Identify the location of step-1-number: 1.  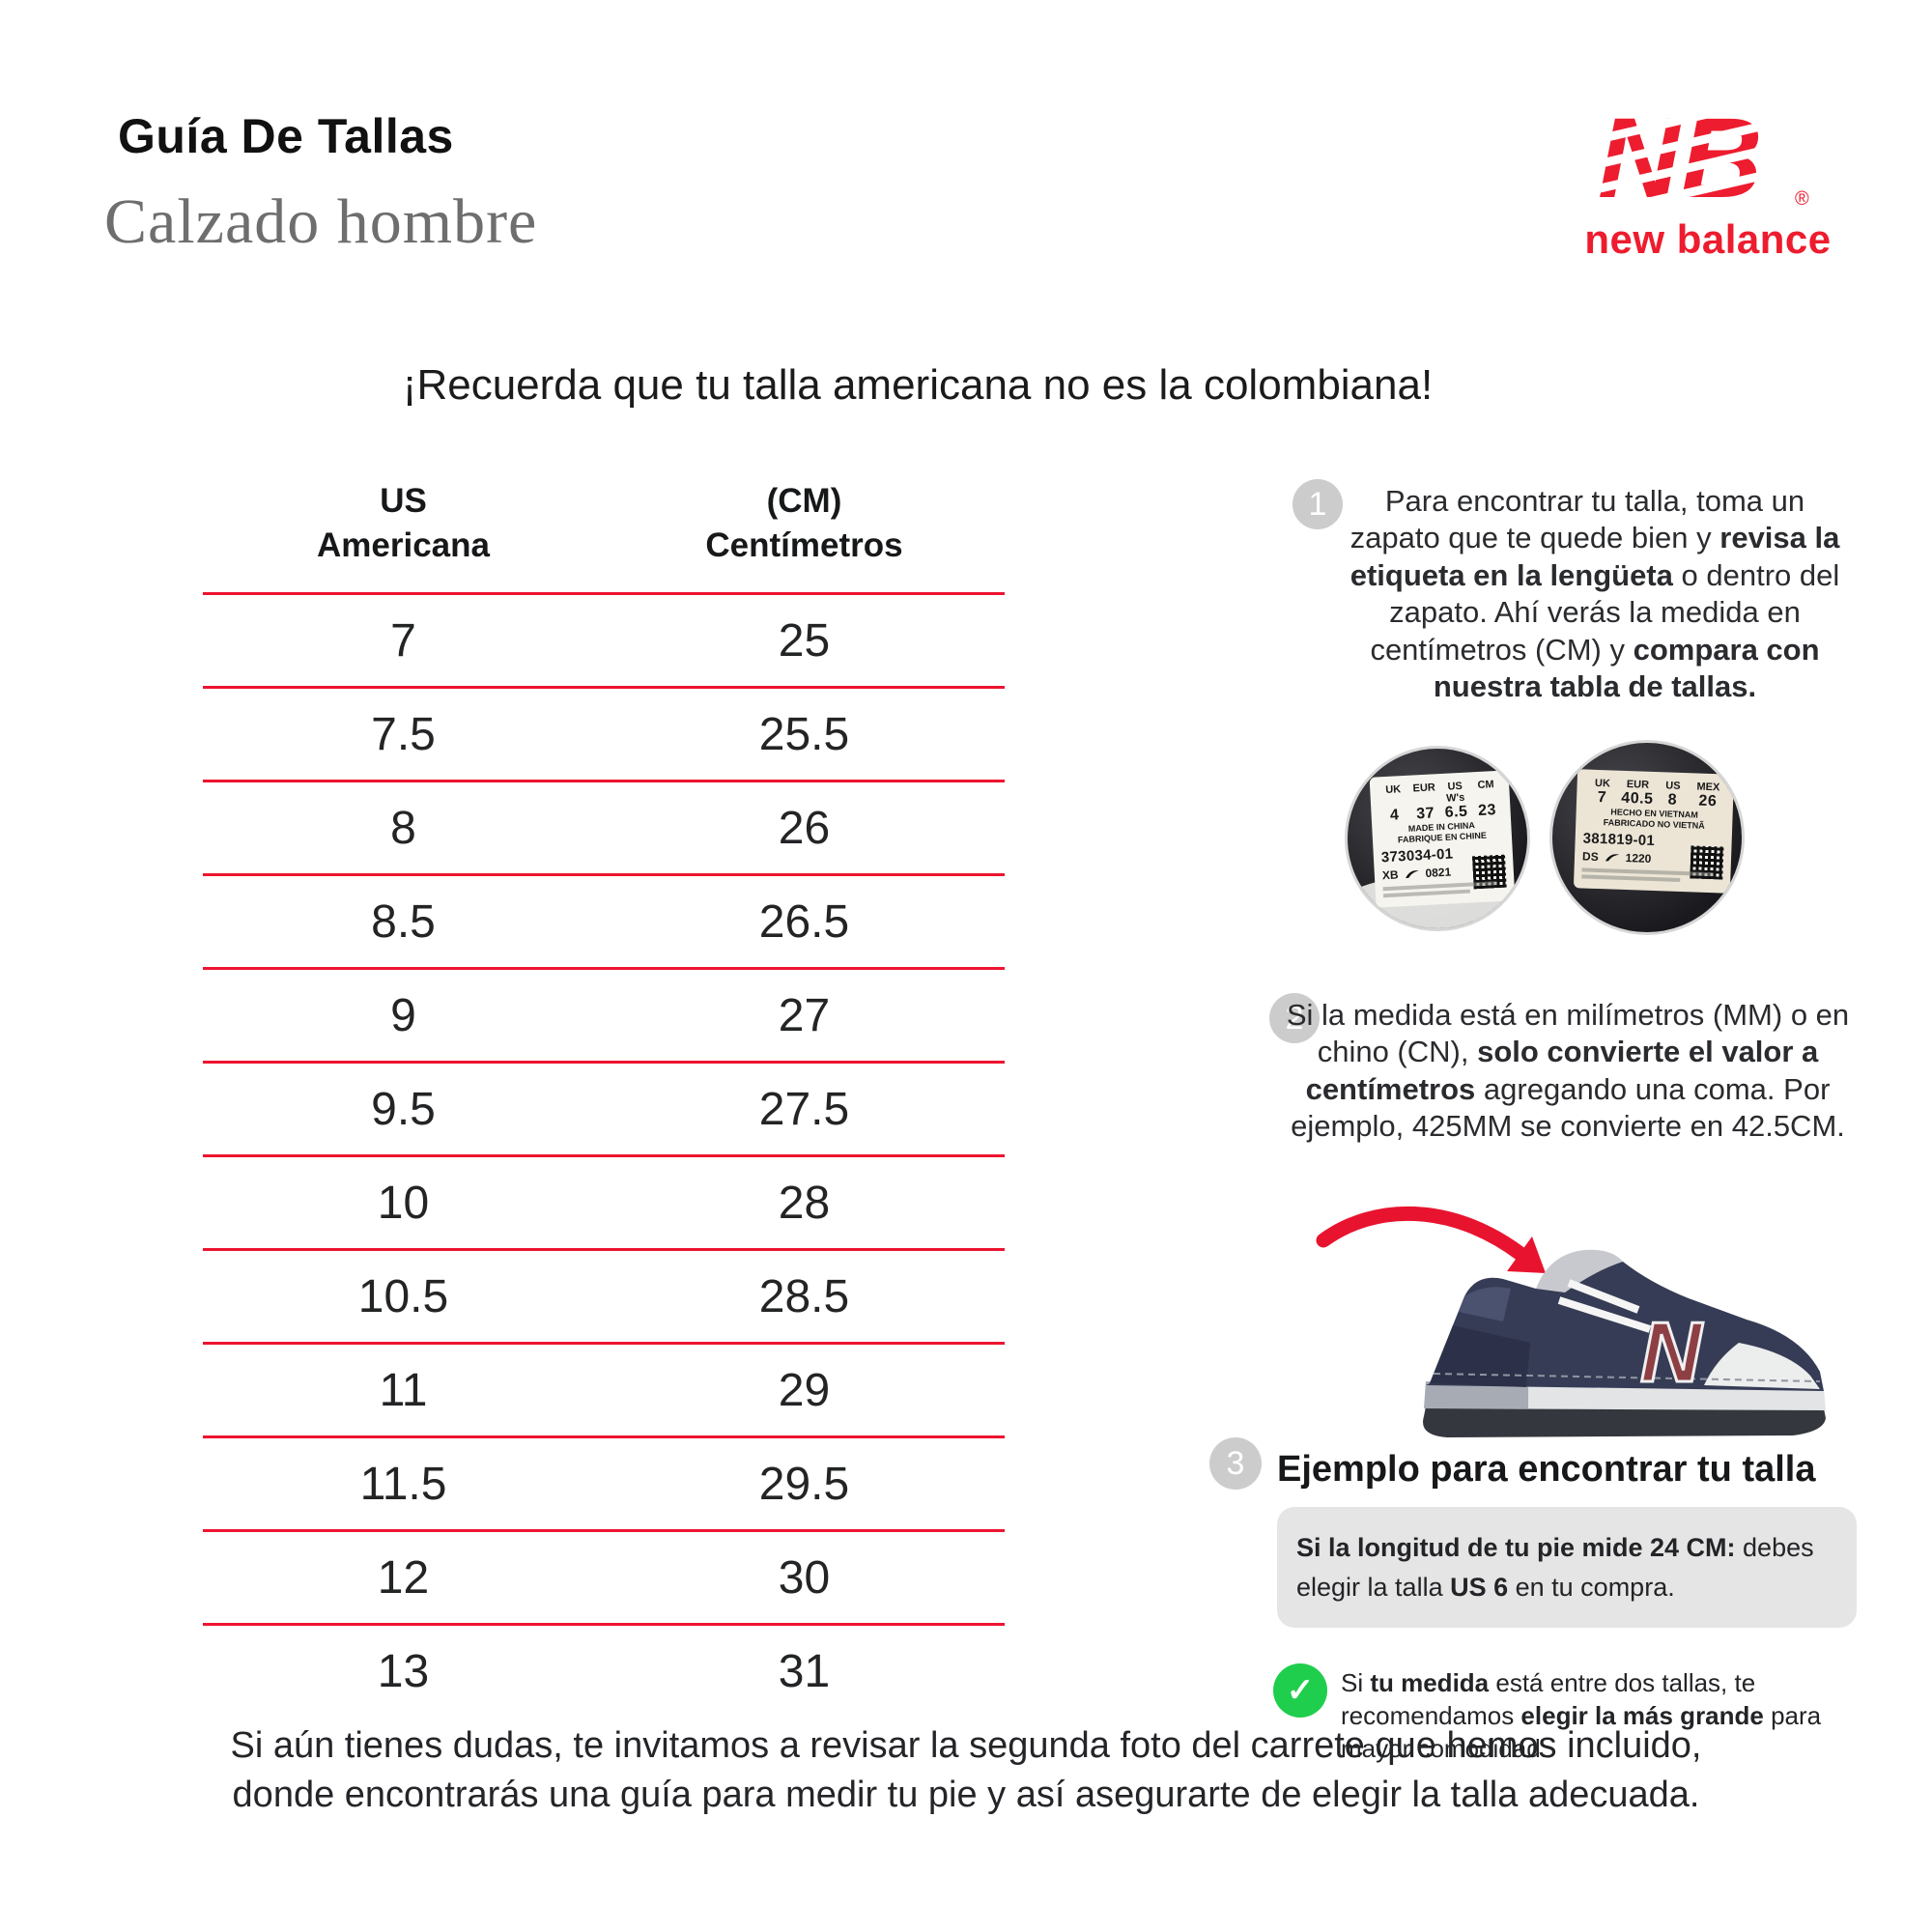
(1317, 504).